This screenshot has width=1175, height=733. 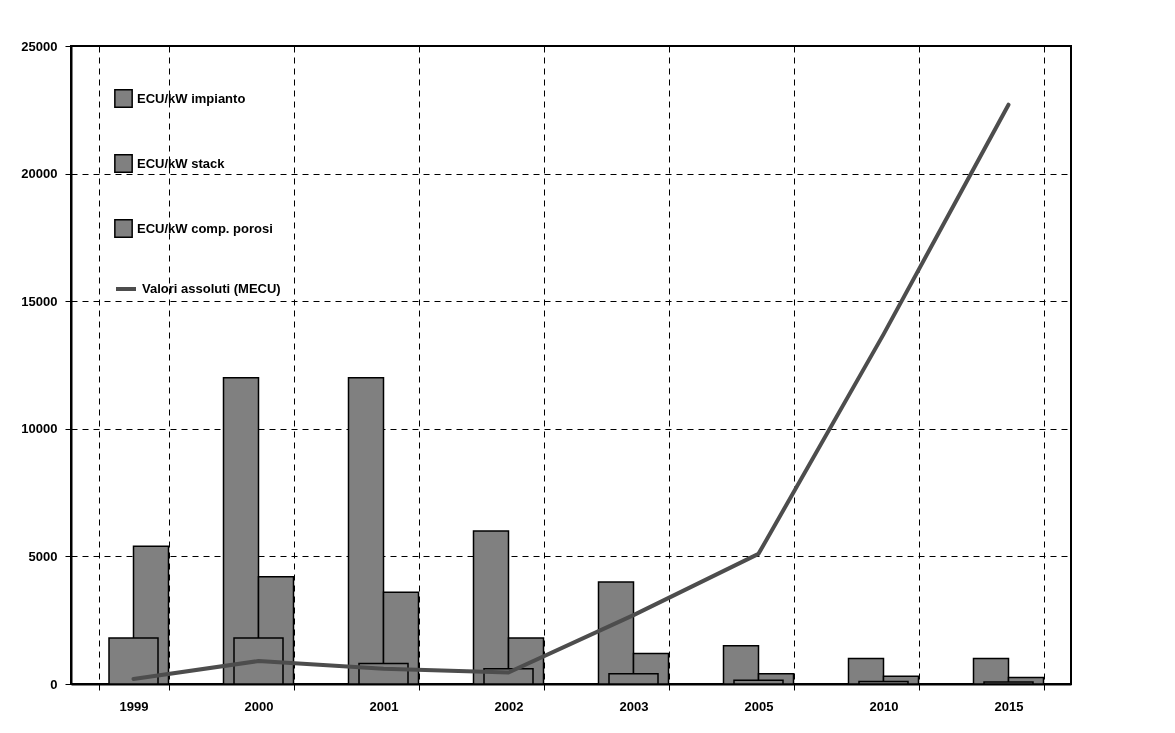 I want to click on legend-label: ECU/kW stack, so click(x=181, y=163).